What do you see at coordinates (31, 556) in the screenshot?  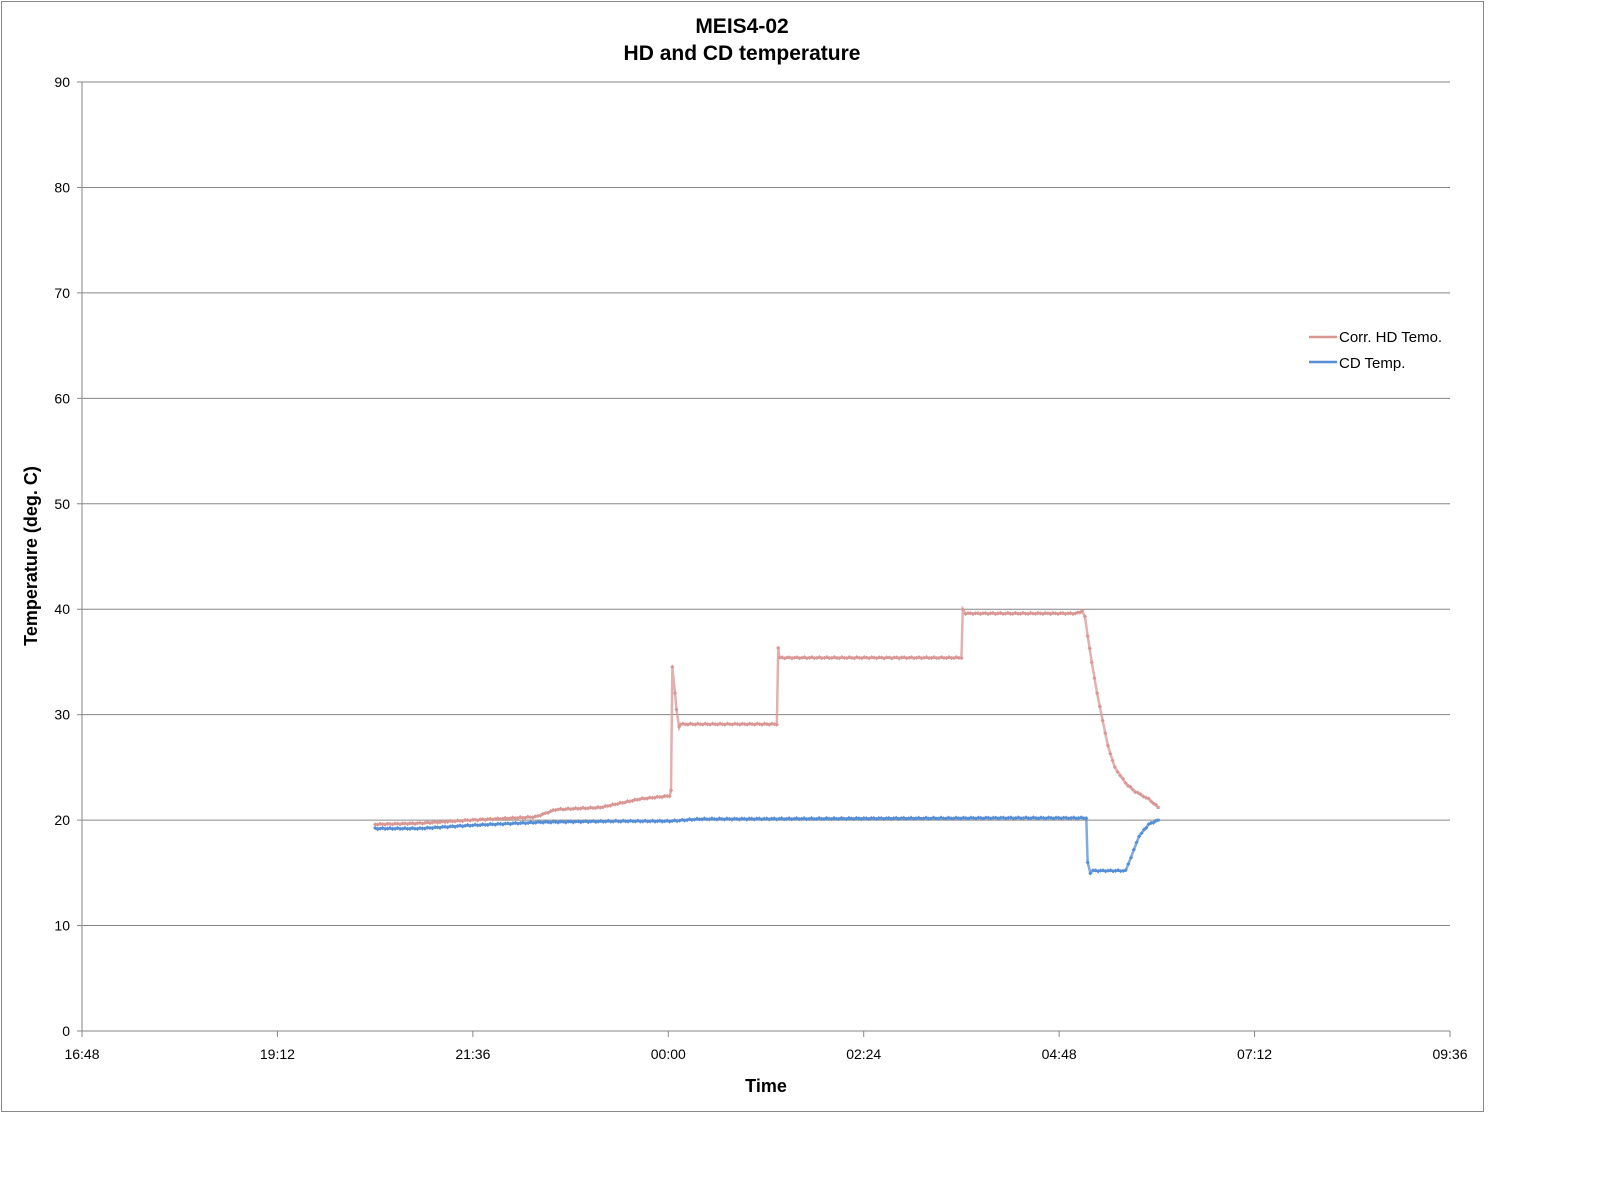 I see `y-axis-label: Temperature (deg. C)` at bounding box center [31, 556].